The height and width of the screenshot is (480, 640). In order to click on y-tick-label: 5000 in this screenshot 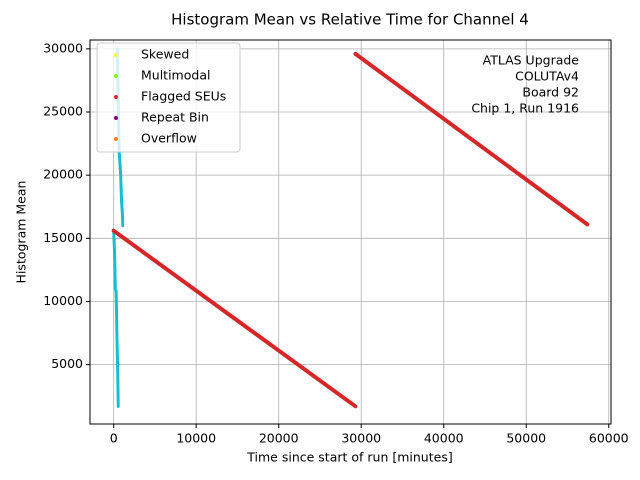, I will do `click(67, 363)`.